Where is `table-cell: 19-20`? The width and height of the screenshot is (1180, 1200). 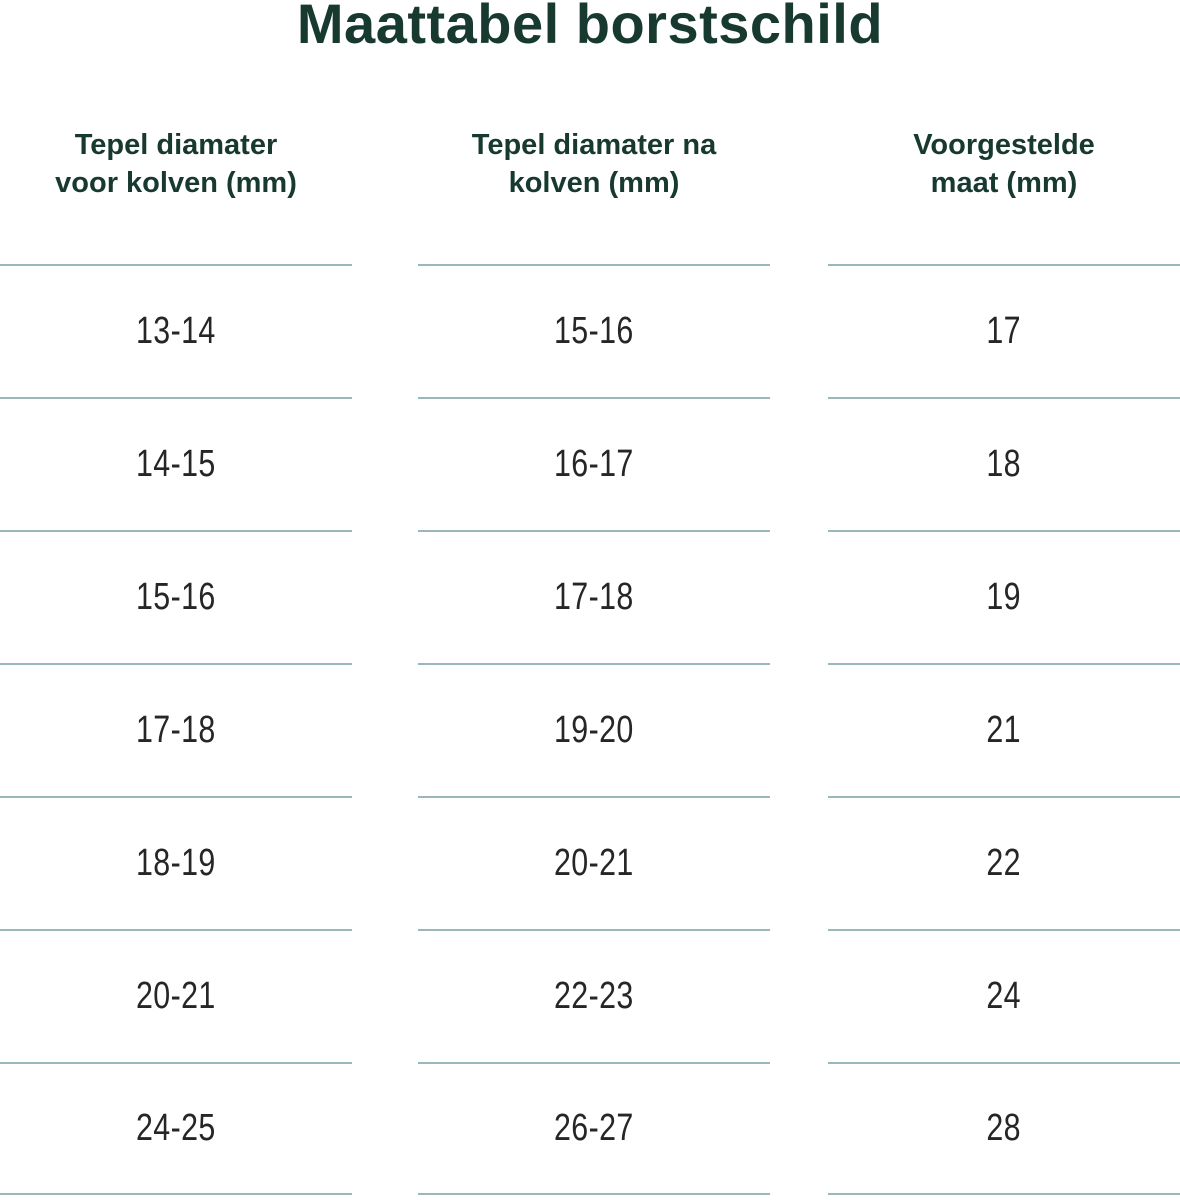
table-cell: 19-20 is located at coordinates (594, 729).